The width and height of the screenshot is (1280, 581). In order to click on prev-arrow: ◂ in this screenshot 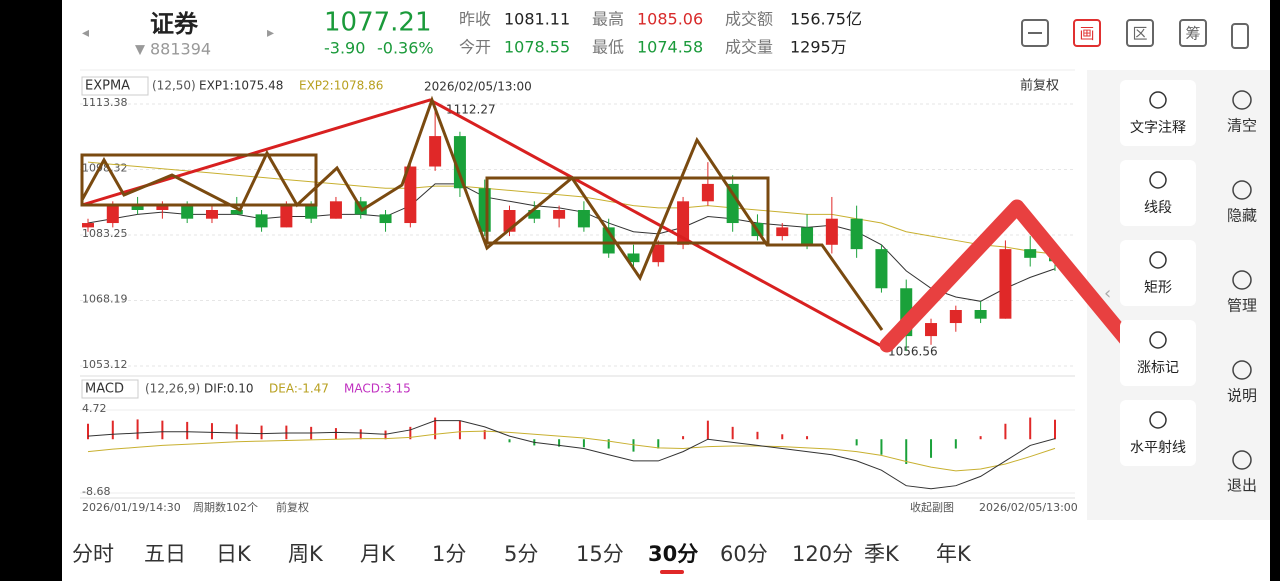, I will do `click(85, 33)`.